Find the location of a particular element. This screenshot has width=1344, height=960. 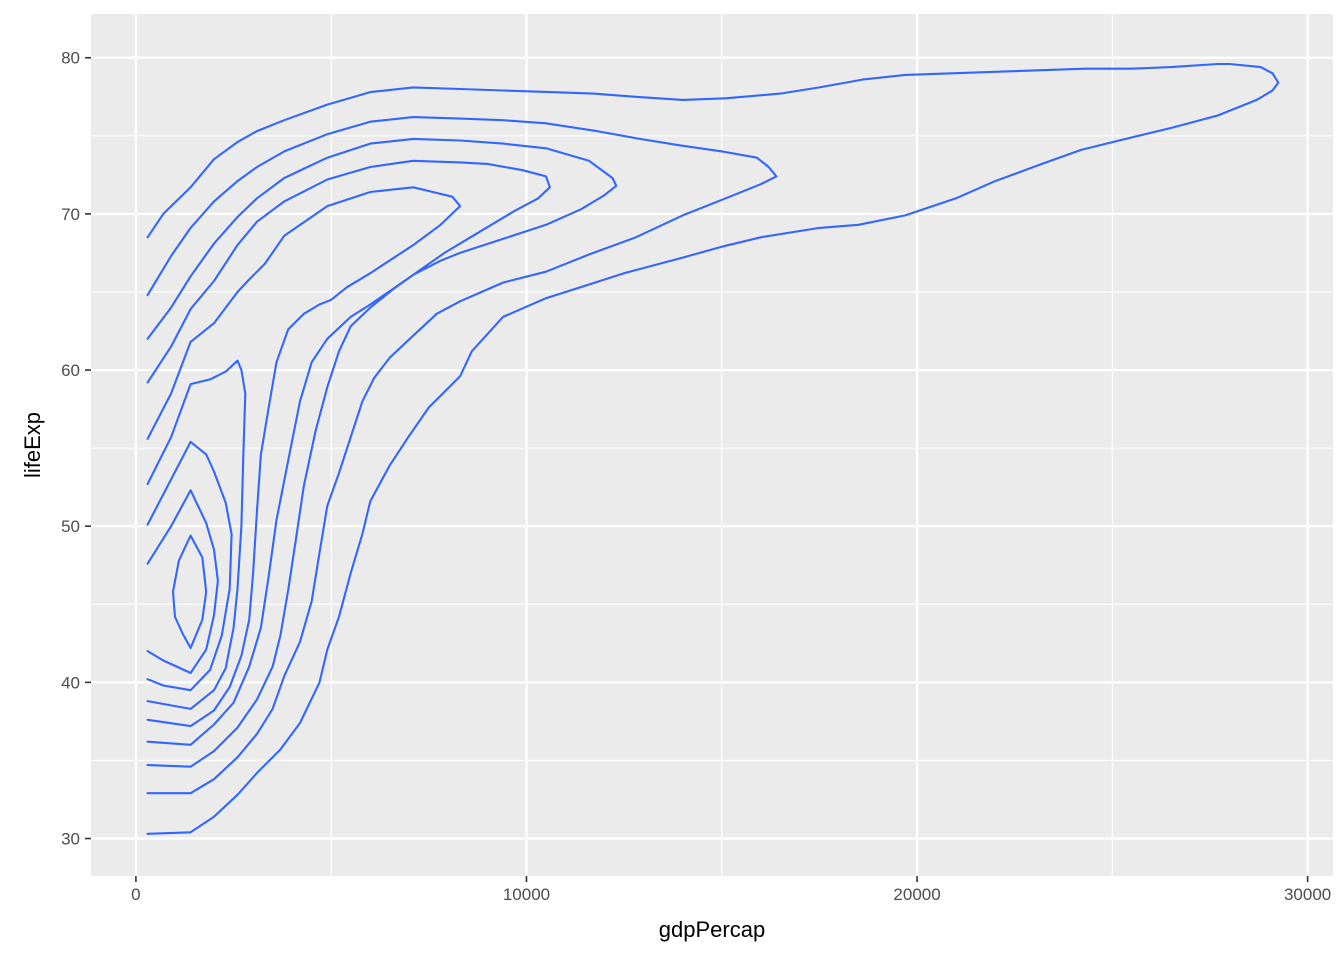

x-axis-title: gdpPercap is located at coordinates (712, 929).